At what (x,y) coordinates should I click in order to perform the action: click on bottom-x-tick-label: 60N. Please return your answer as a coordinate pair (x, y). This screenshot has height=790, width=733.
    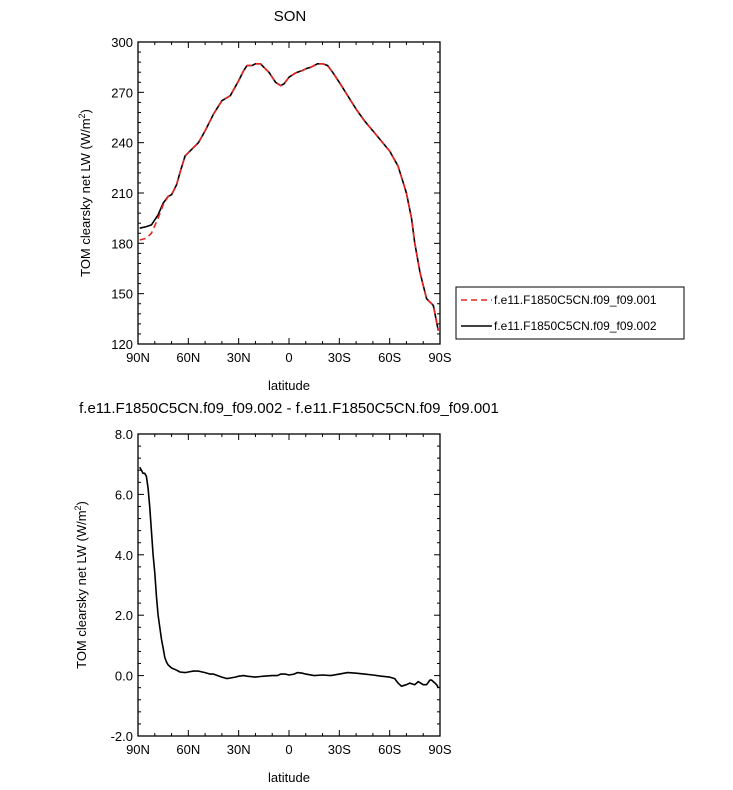
    Looking at the image, I should click on (188, 749).